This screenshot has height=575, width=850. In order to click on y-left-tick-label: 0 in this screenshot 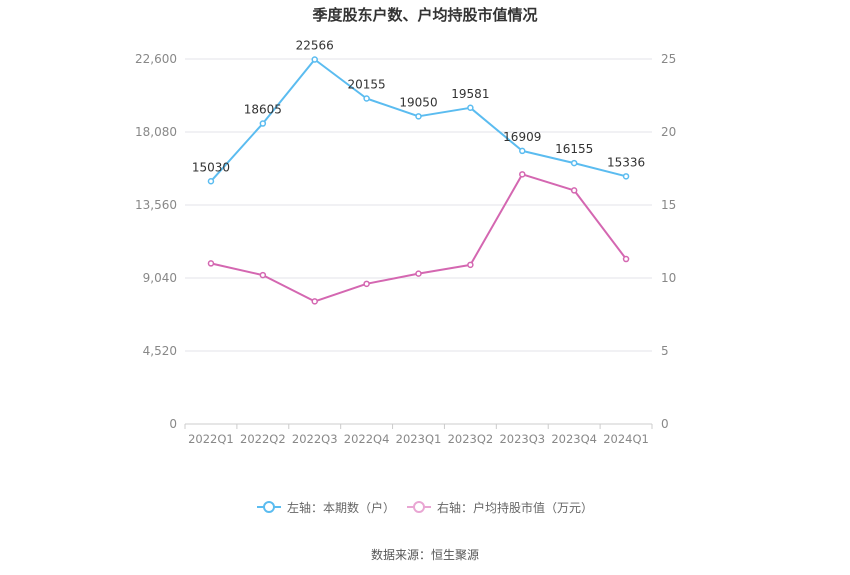, I will do `click(173, 424)`.